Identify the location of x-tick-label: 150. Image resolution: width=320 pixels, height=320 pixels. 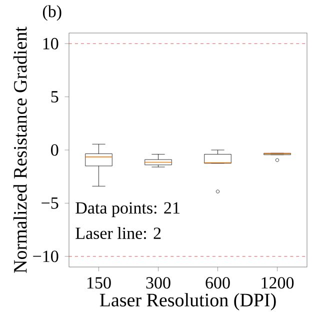
(99, 283).